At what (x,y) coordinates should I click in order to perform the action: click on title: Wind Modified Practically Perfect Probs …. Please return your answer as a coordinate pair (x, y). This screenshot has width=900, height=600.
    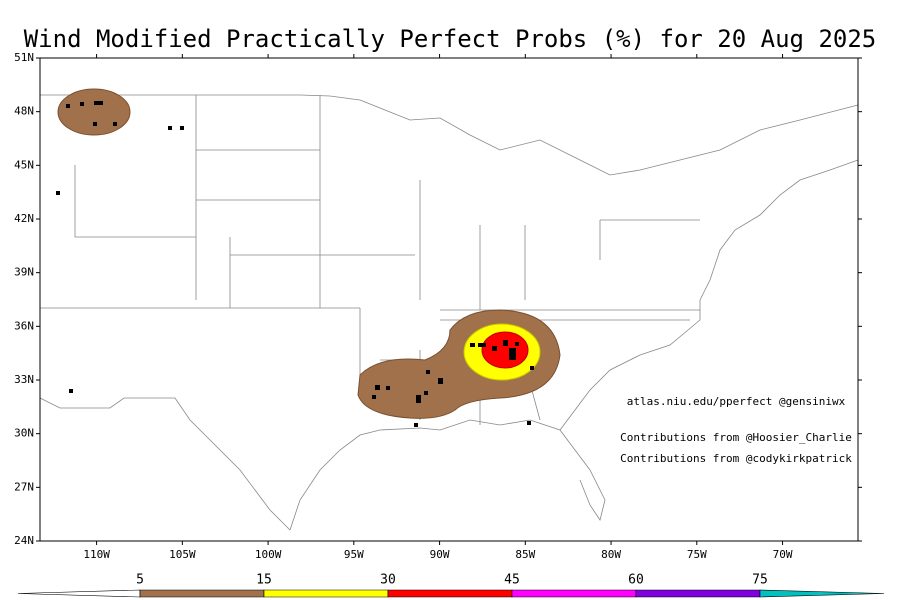
    Looking at the image, I should click on (450, 39).